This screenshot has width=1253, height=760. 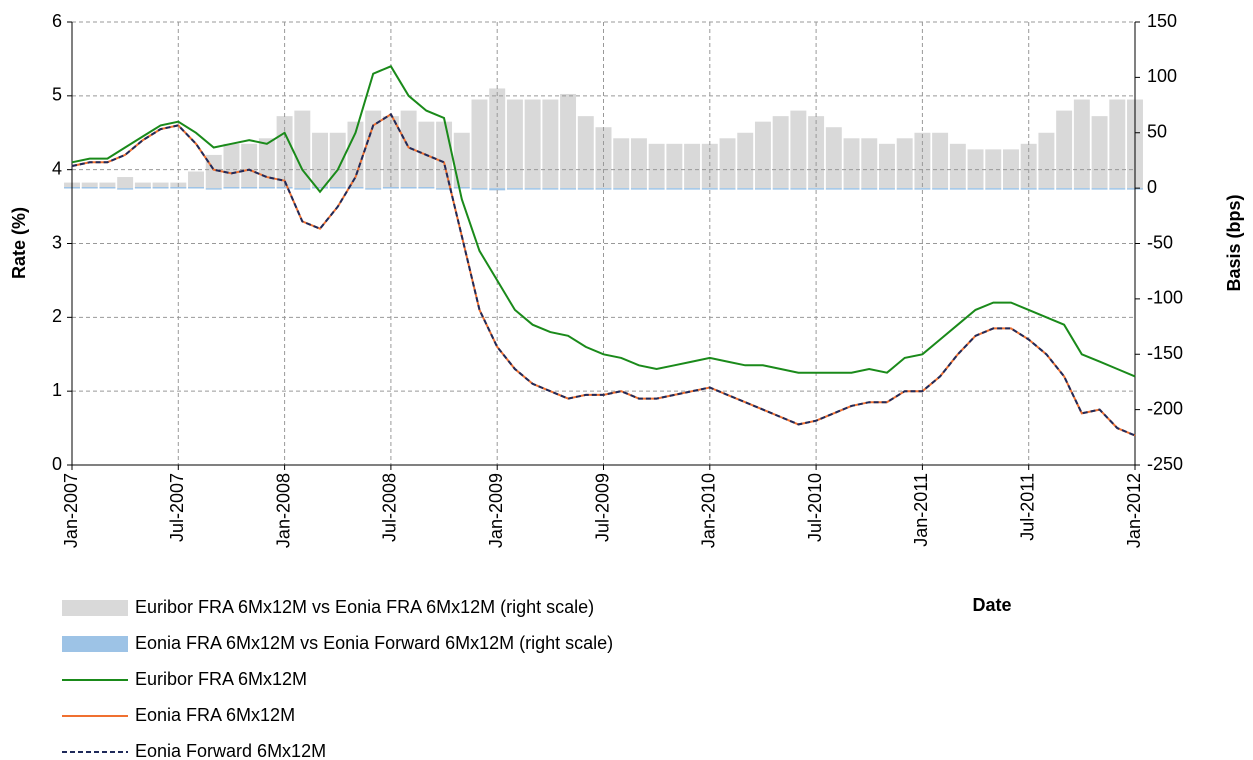 What do you see at coordinates (221, 679) in the screenshot?
I see `legend-label: Euribor FRA 6Mx12M` at bounding box center [221, 679].